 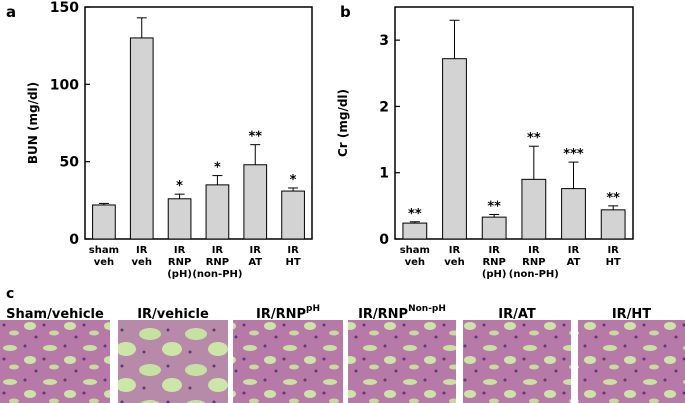 I want to click on image-title-main: IR/AT, so click(x=517, y=314).